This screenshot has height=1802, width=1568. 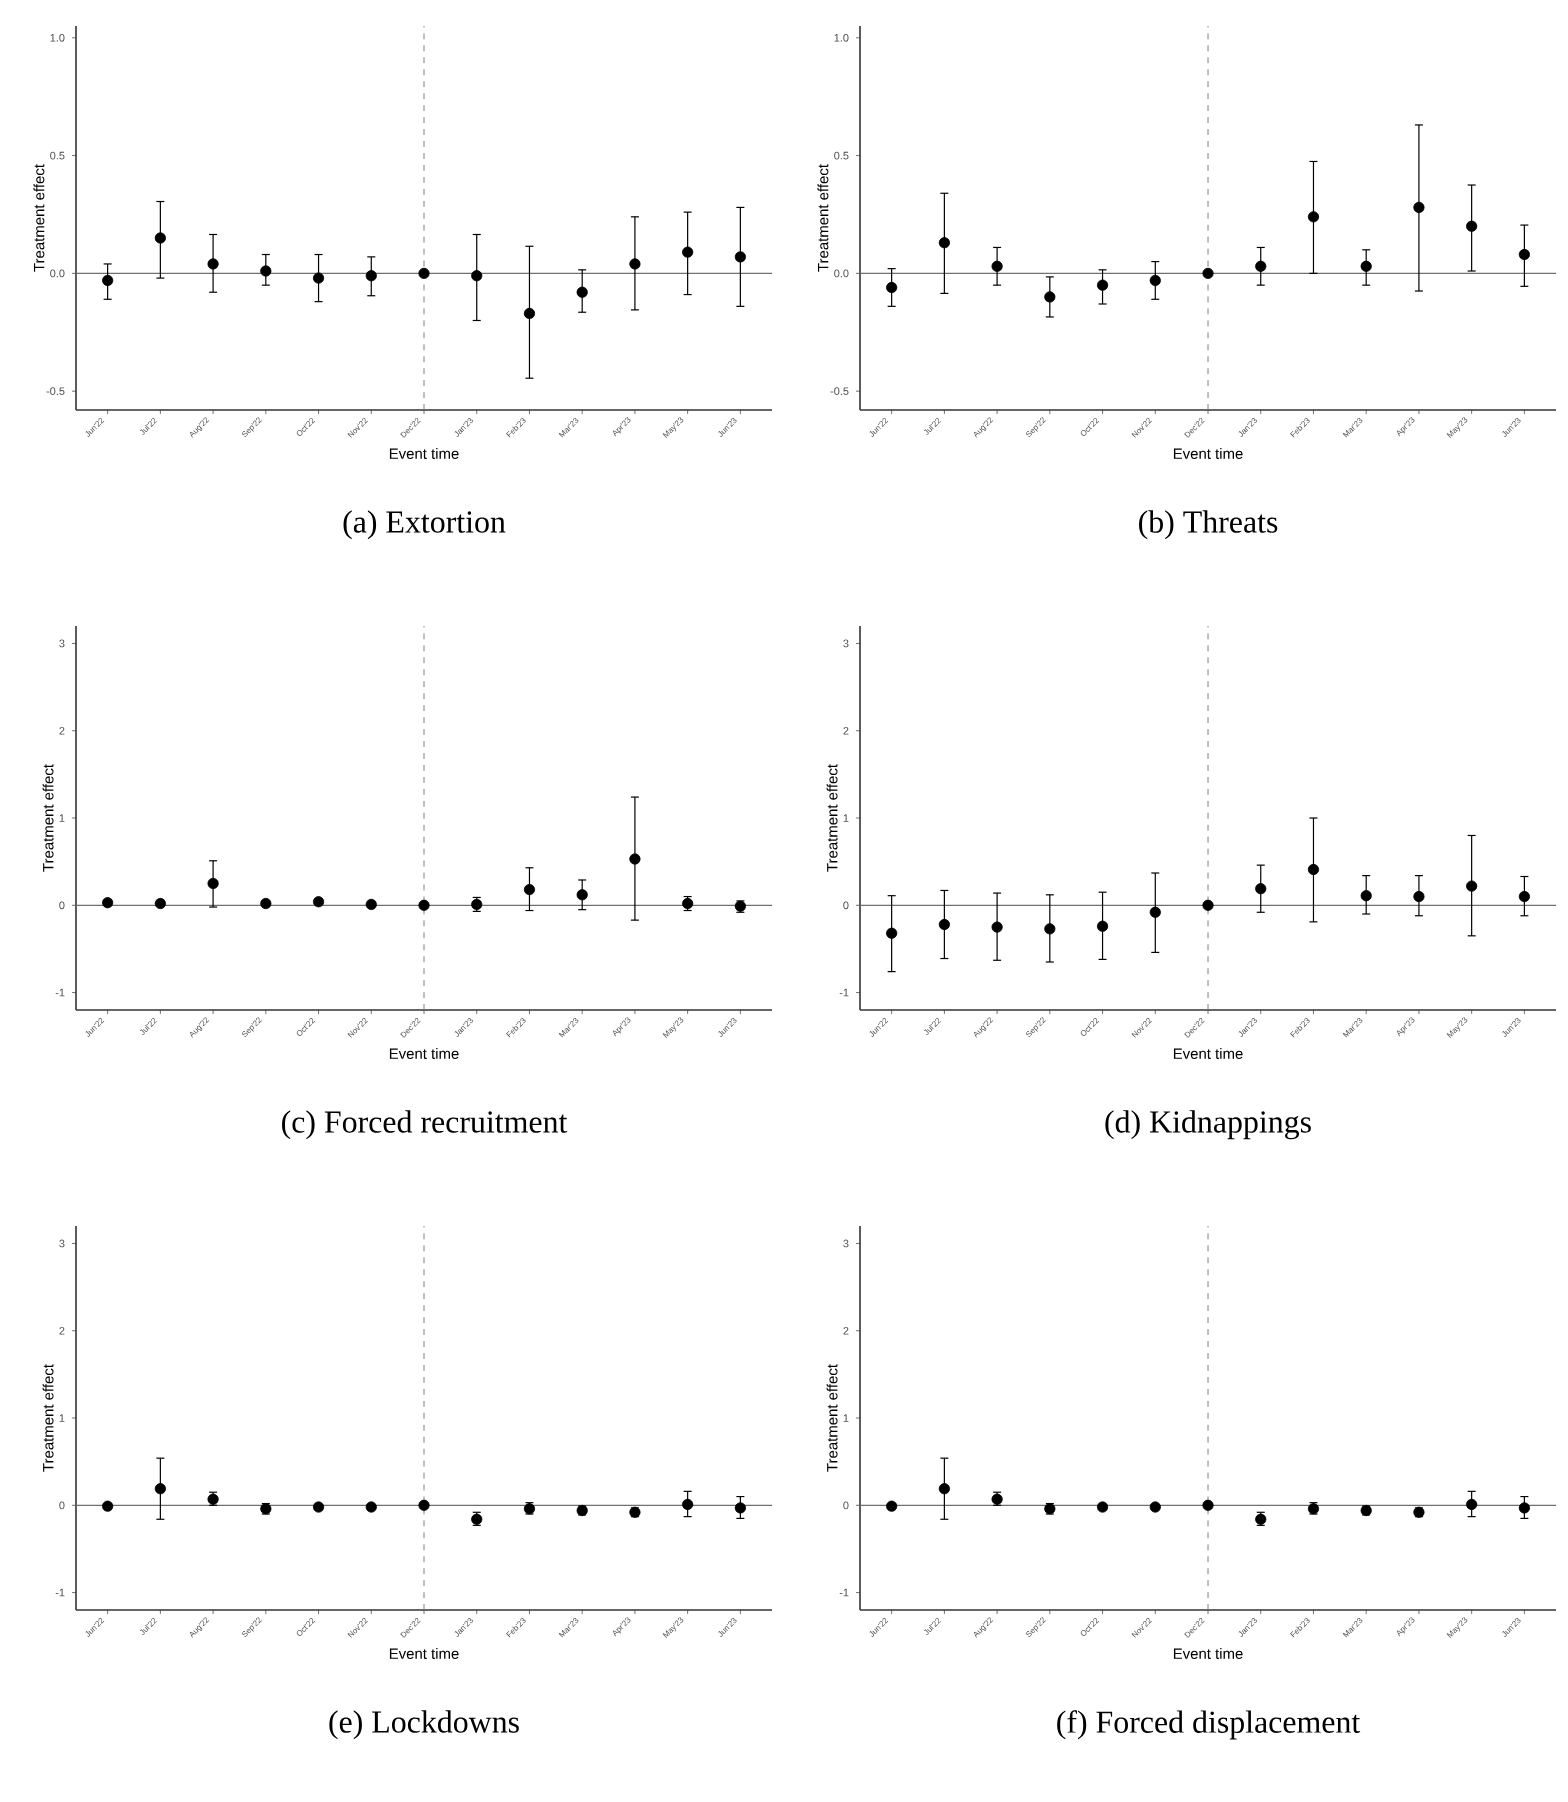 I want to click on text: (b) Threats, so click(x=1208, y=525).